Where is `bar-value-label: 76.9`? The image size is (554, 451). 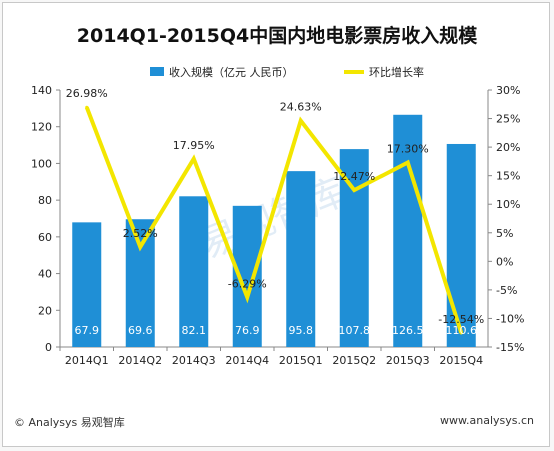
bar-value-label: 76.9 is located at coordinates (247, 330).